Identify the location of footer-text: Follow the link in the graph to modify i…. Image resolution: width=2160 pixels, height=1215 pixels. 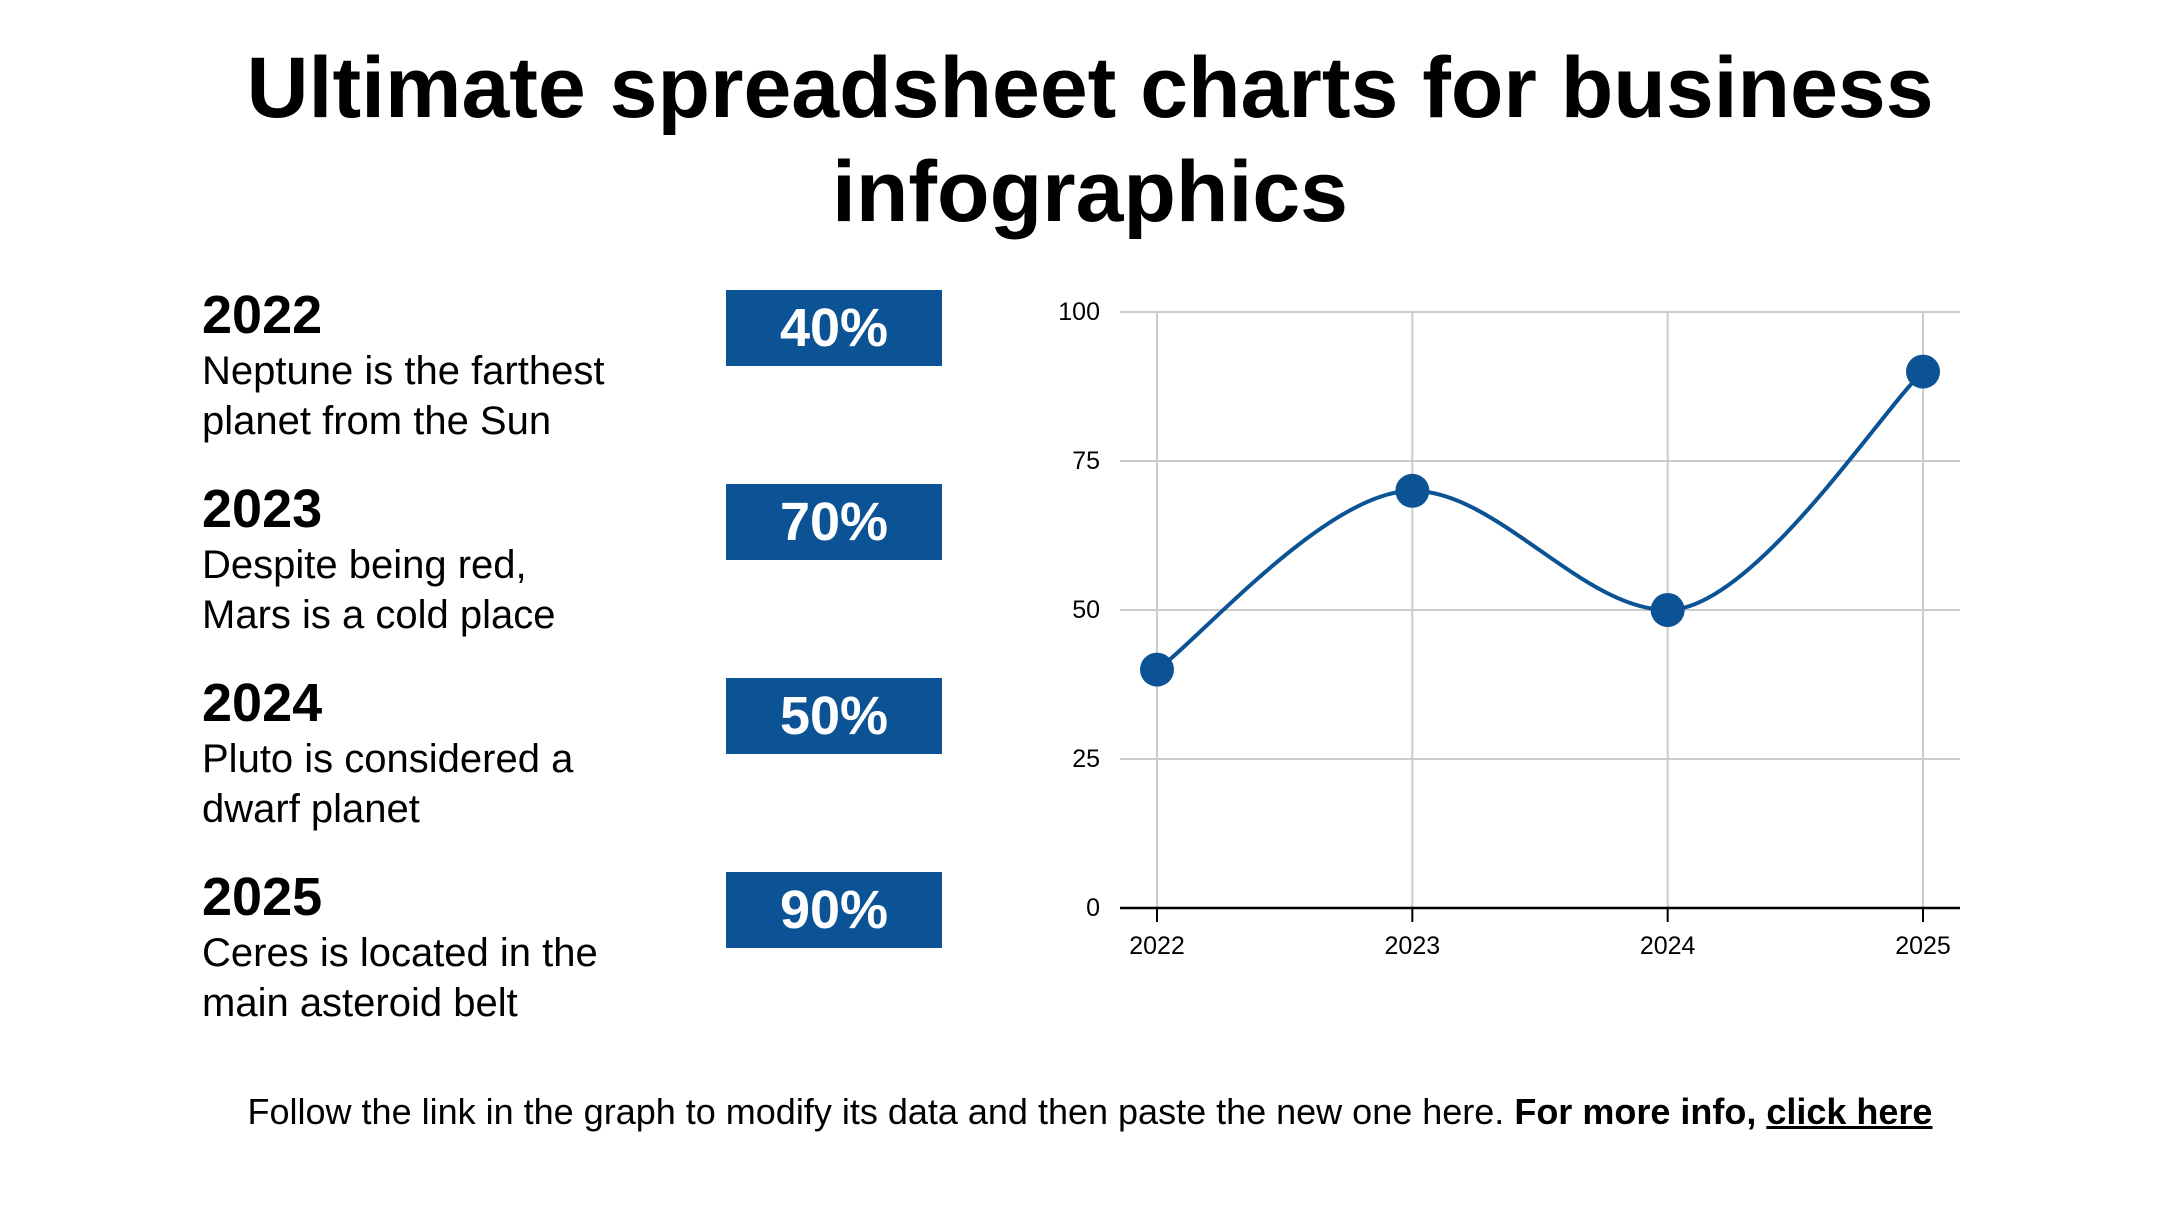
(876, 1111).